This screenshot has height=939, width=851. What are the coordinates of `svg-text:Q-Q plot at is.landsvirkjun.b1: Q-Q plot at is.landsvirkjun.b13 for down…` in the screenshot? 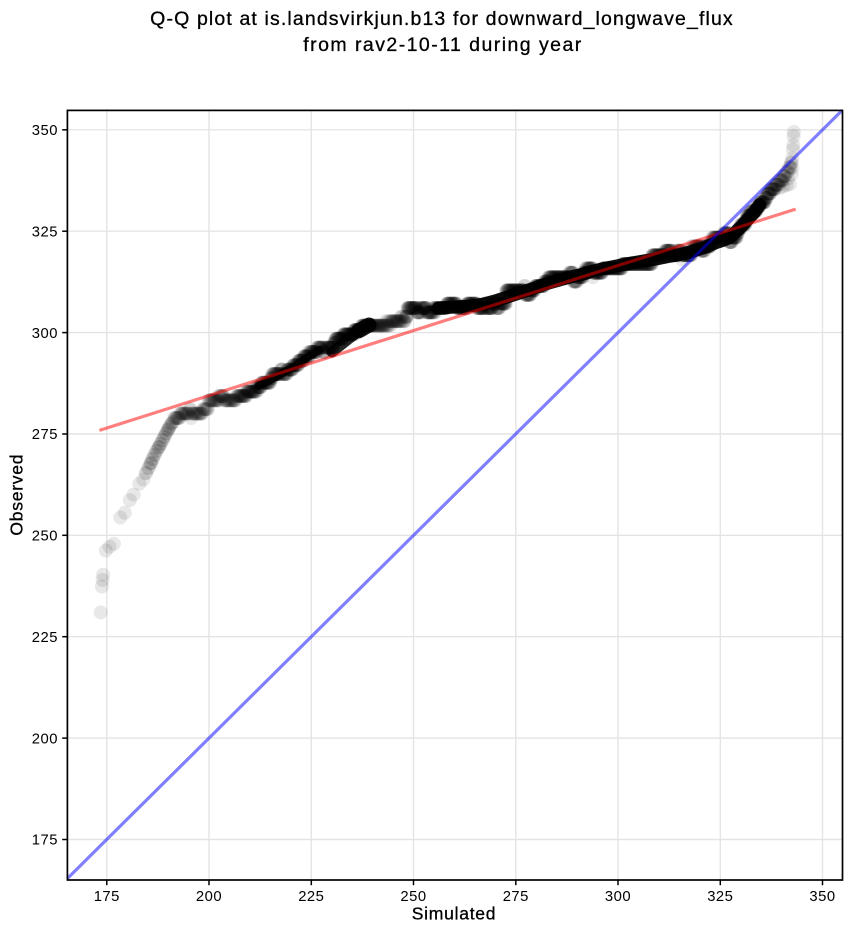 It's located at (442, 19).